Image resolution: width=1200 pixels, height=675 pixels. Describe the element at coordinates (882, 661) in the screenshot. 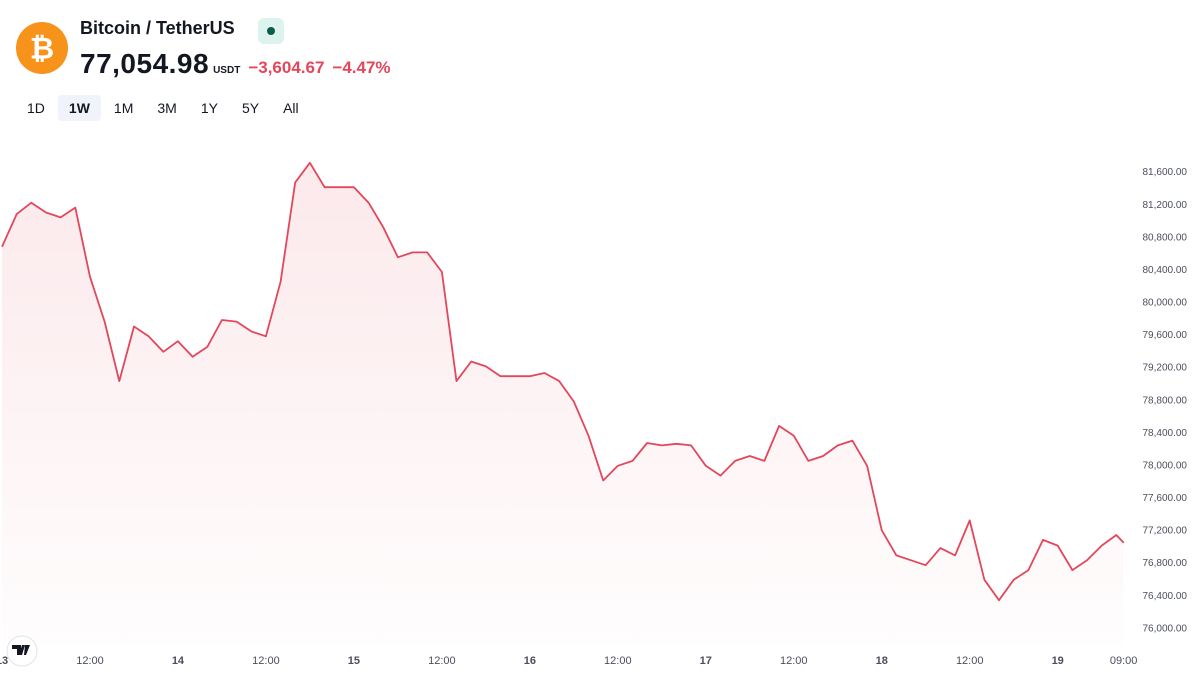

I see `x-tick-label: 18` at that location.